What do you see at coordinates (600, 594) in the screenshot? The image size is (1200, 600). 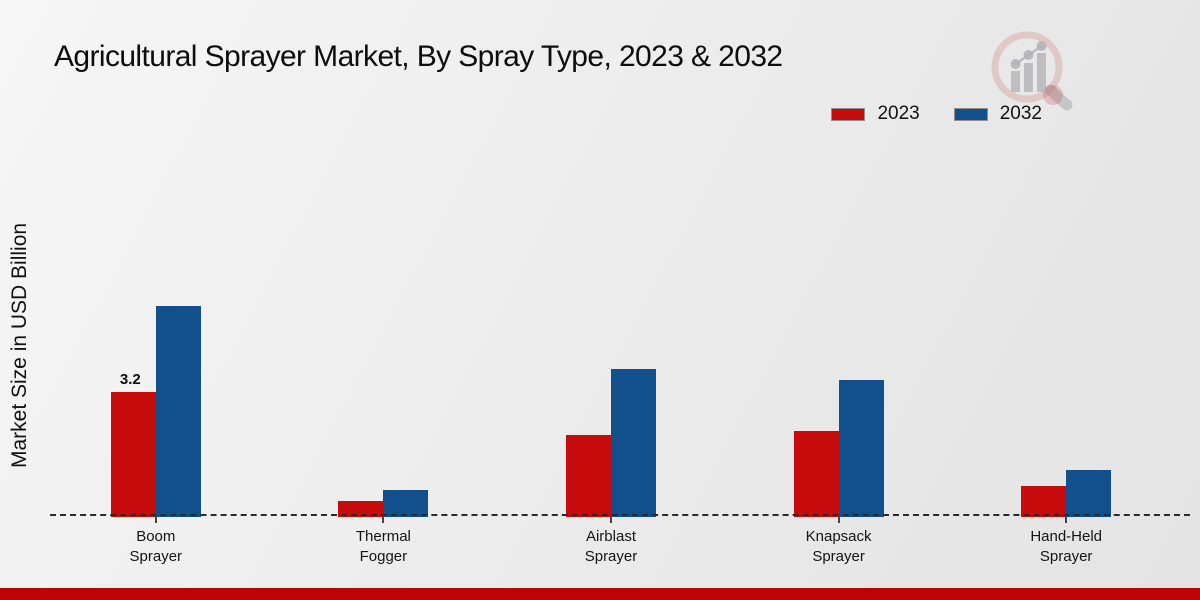 I see `footer-accent-band` at bounding box center [600, 594].